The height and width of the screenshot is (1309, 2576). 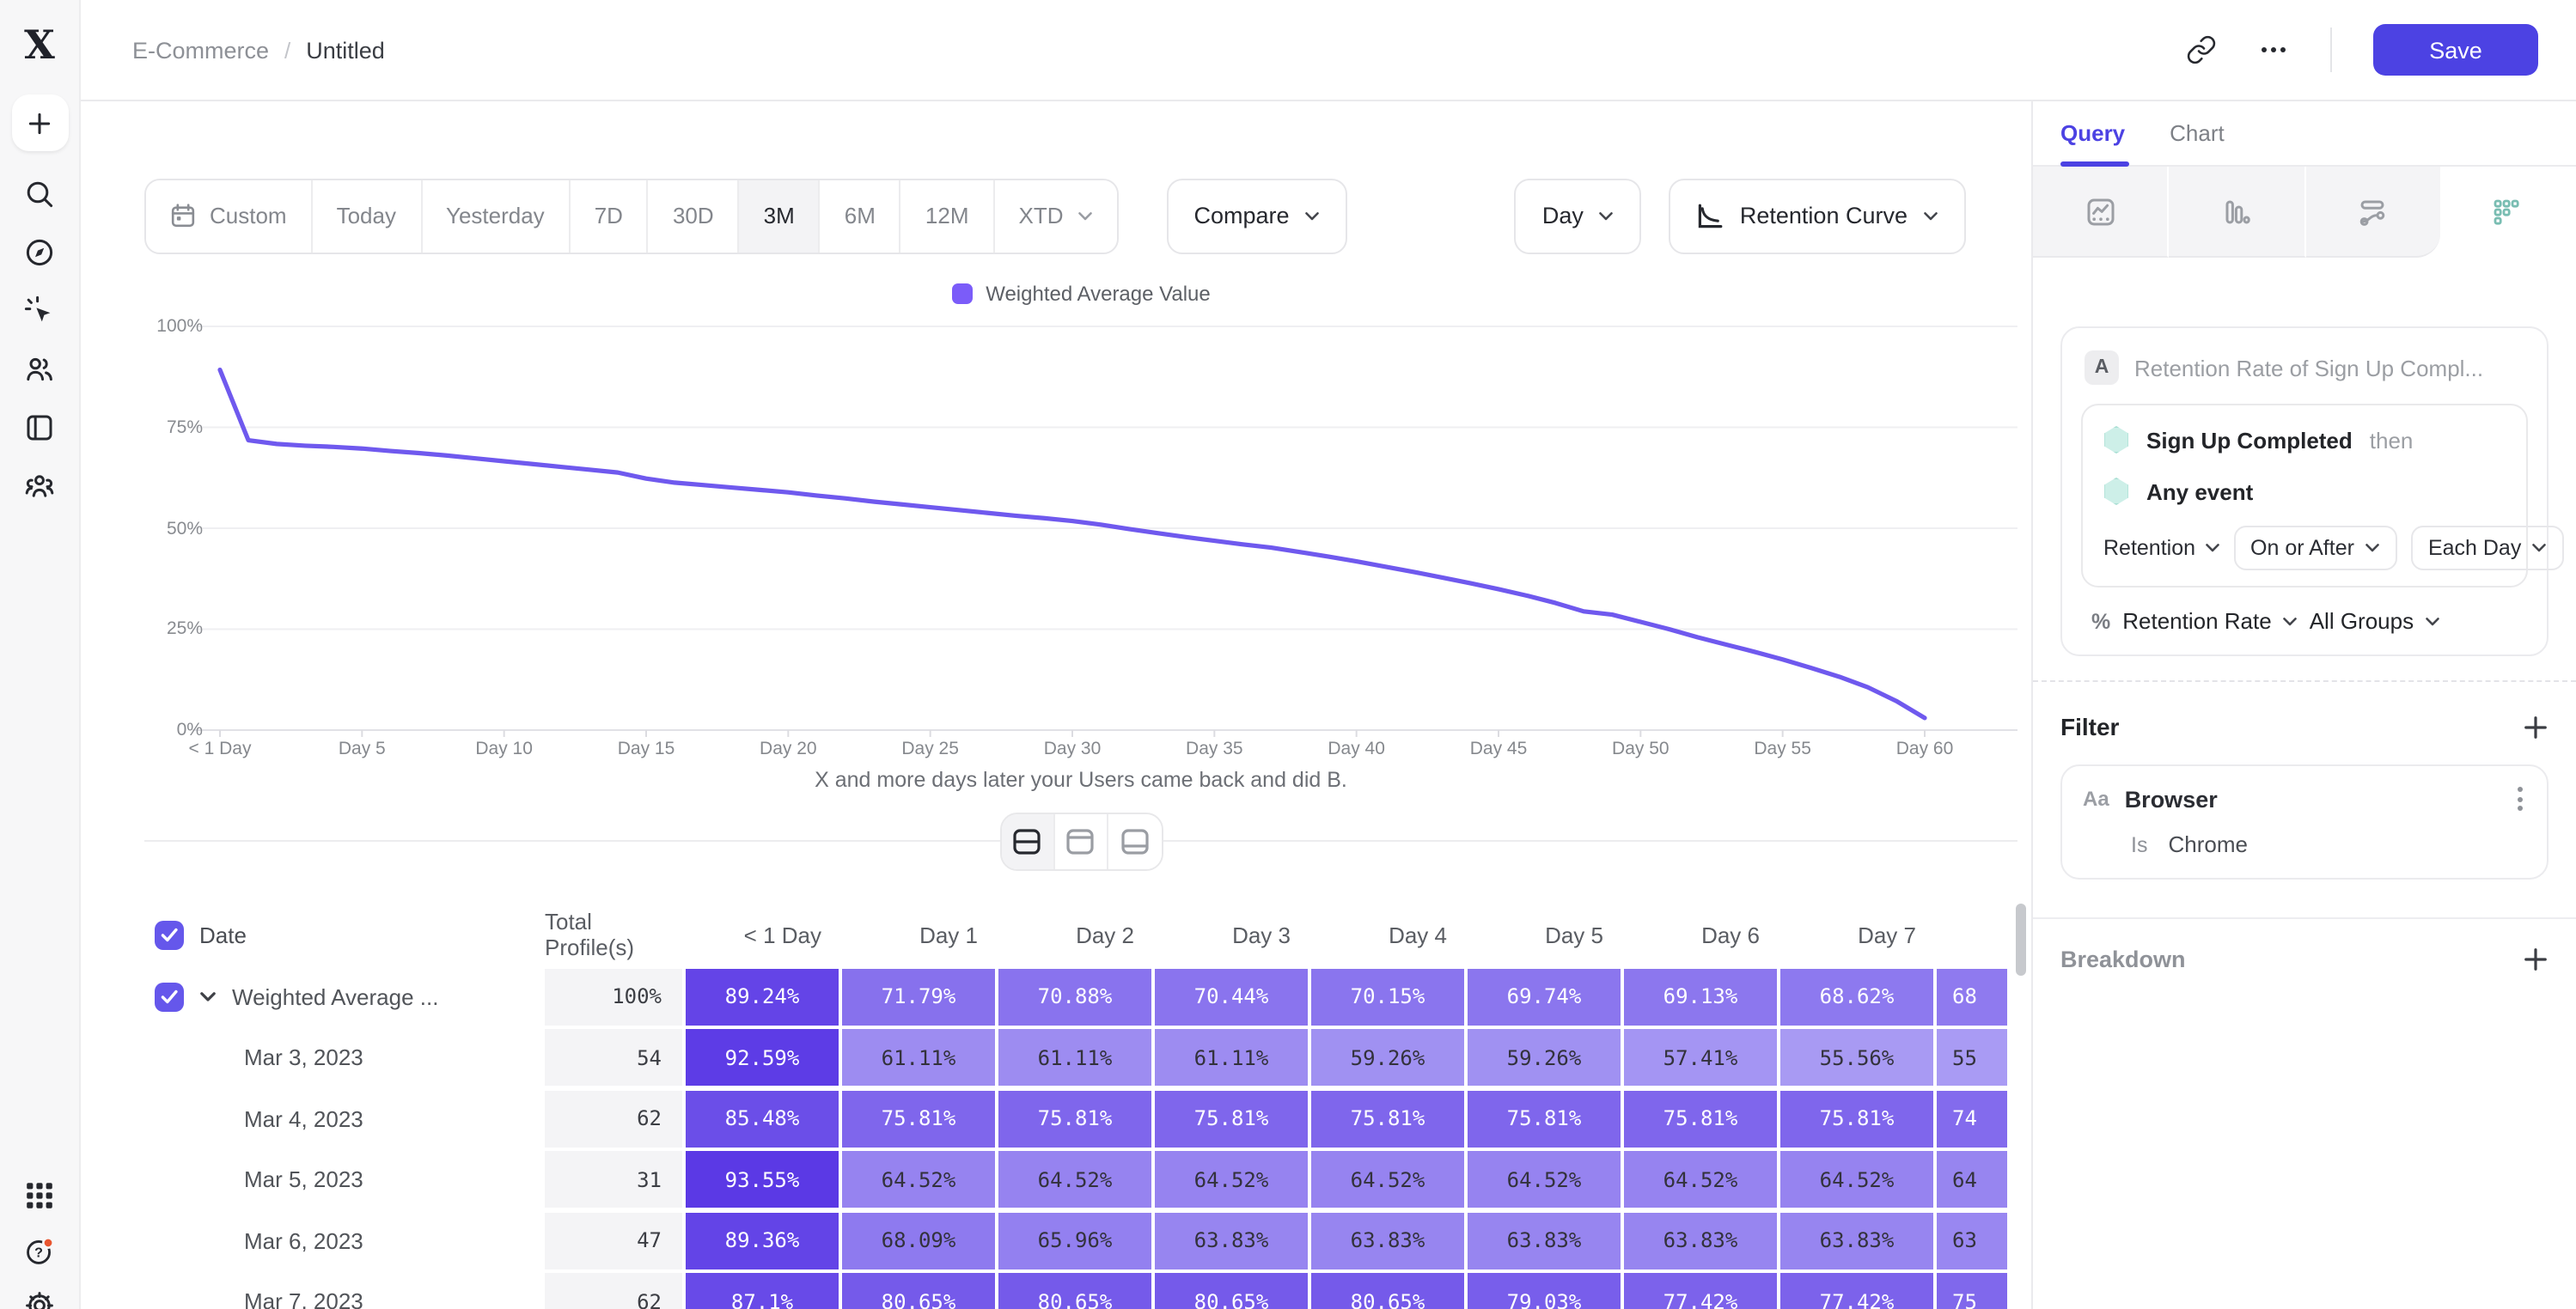 I want to click on save-button: Save, so click(x=2455, y=50).